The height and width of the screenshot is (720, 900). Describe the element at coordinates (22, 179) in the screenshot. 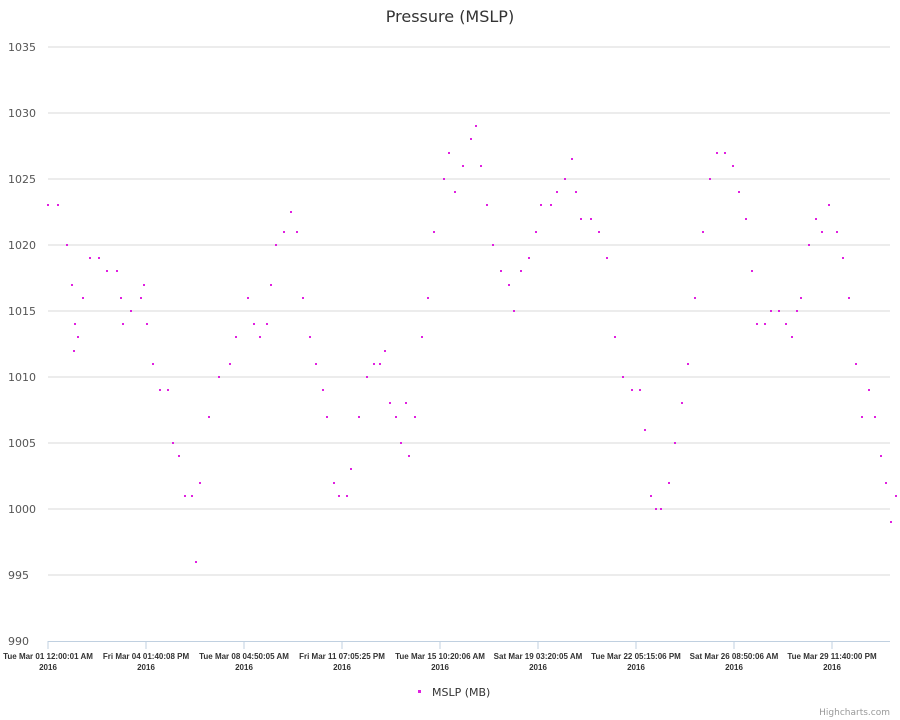

I see `y-tick-label: 1025` at that location.